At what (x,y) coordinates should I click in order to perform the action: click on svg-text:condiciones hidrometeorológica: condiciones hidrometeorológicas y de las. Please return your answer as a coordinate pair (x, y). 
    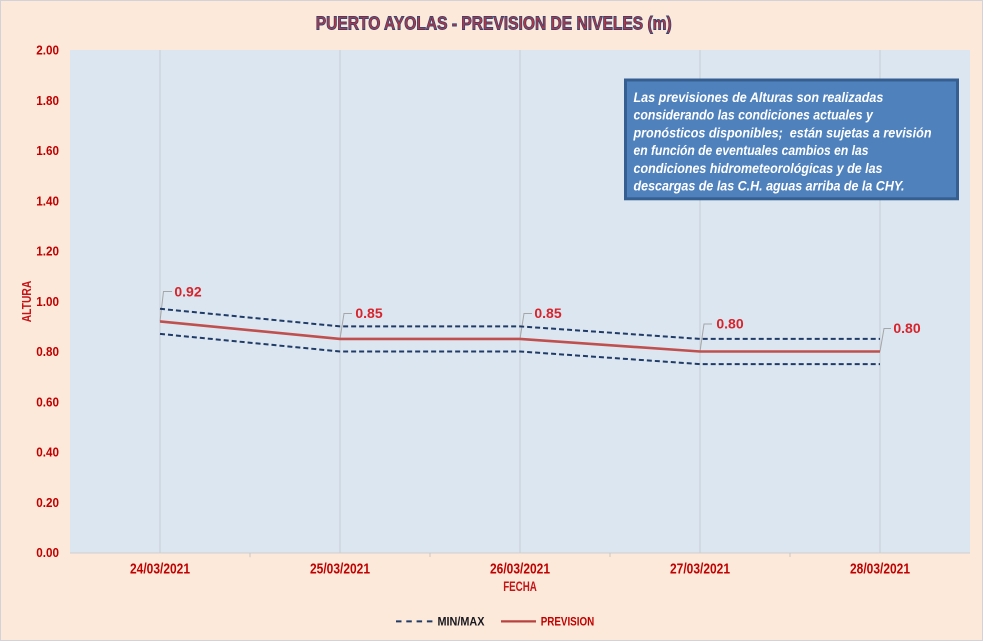
    Looking at the image, I should click on (758, 168).